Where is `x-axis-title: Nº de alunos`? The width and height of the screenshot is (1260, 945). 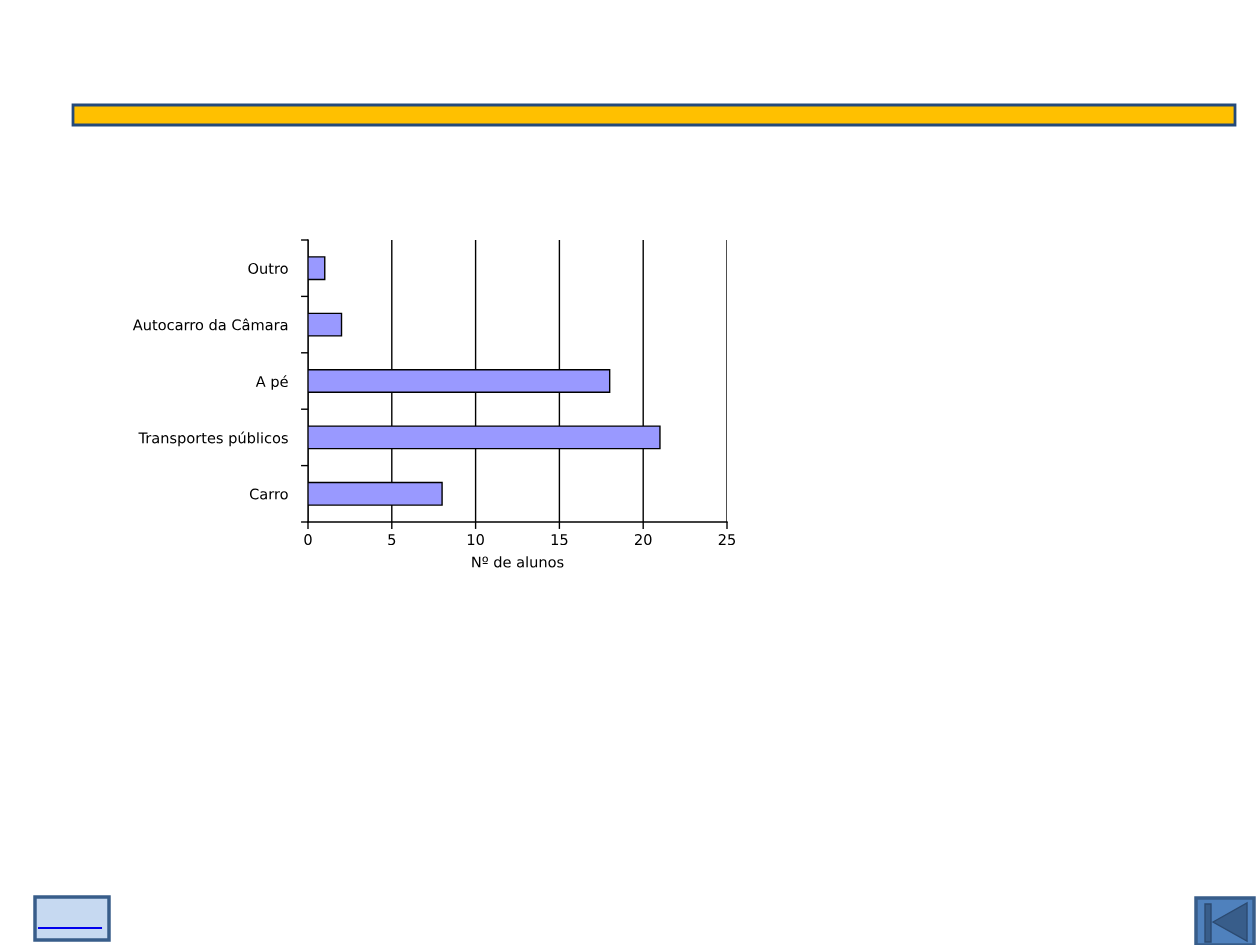
x-axis-title: Nº de alunos is located at coordinates (518, 562).